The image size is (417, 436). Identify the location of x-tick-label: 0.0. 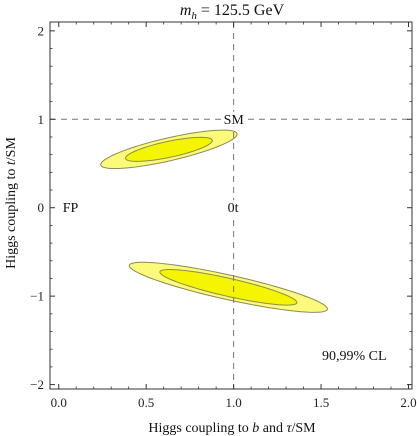
(59, 402).